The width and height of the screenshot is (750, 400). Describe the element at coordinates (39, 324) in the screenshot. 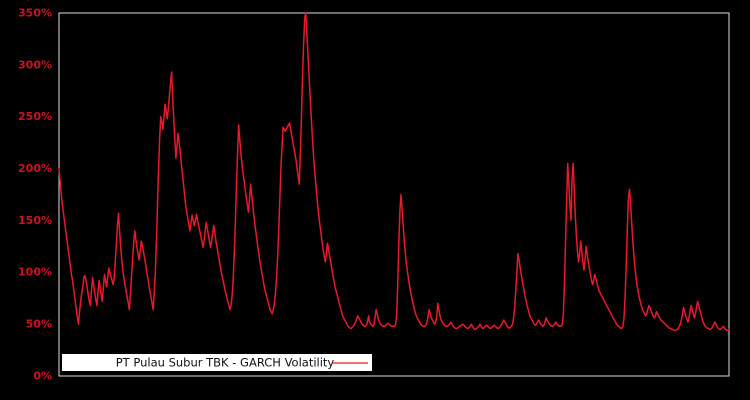

I see `ytick-label-50: 50%` at that location.